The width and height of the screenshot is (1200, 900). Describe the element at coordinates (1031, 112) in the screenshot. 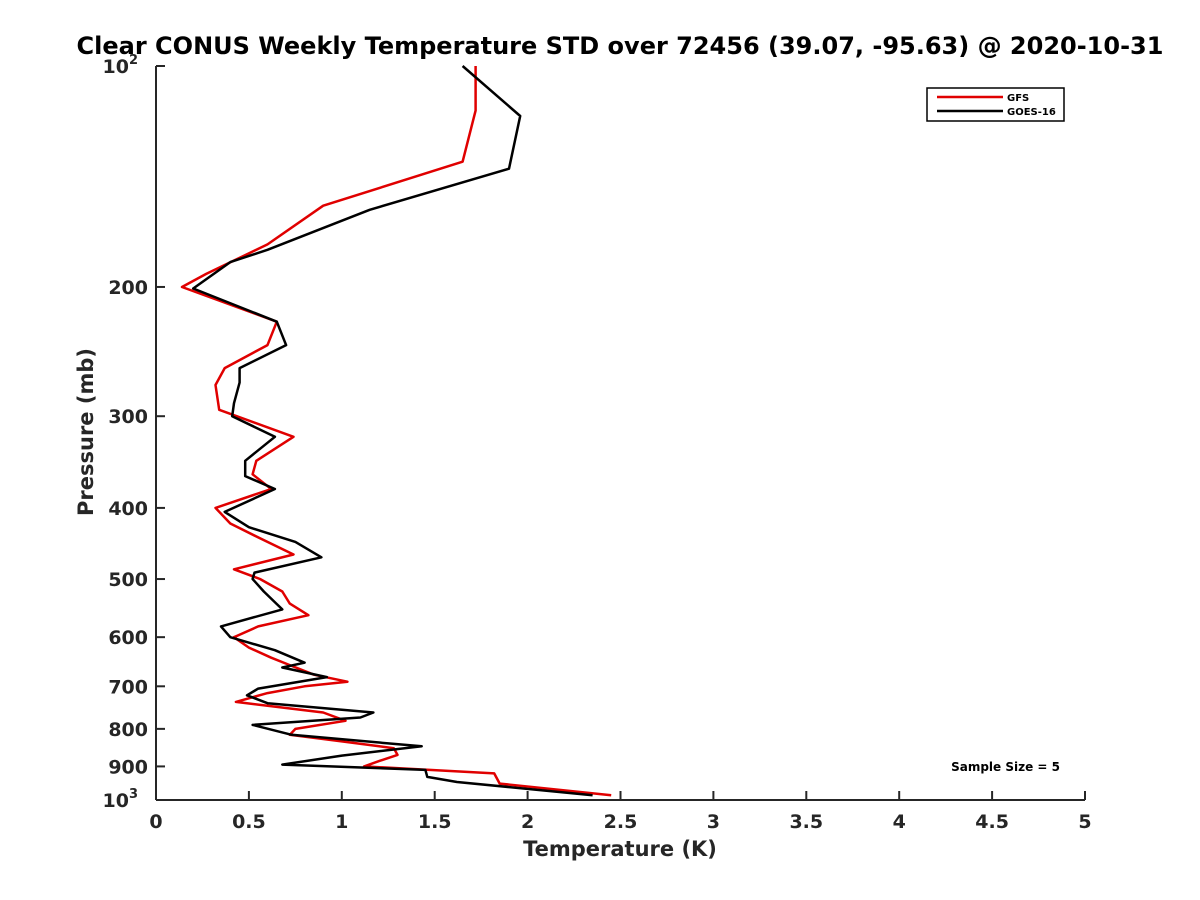

I see `legend-label: GOES-16` at that location.